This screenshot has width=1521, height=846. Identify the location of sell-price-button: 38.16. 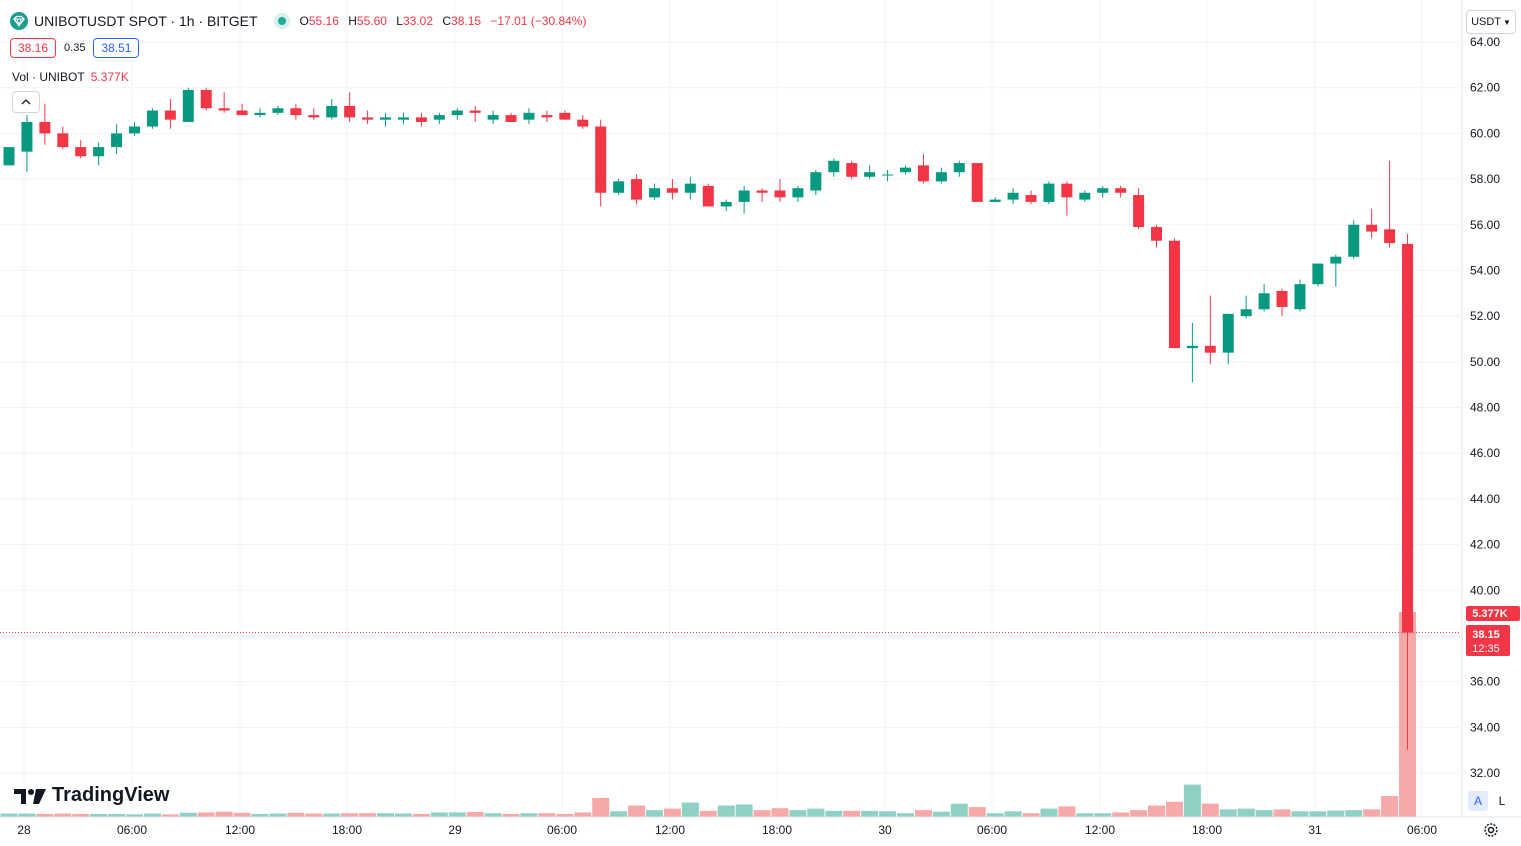
(33, 48).